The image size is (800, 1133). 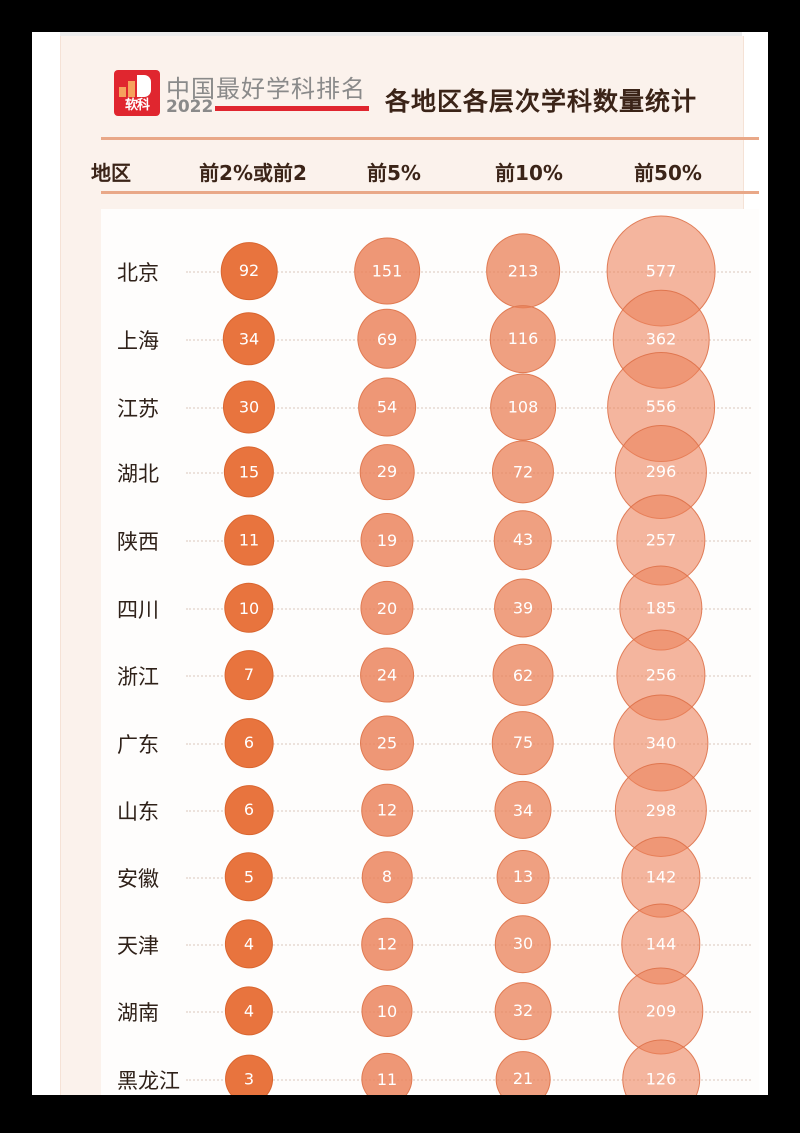 What do you see at coordinates (661, 1067) in the screenshot?
I see `bubble-top50: 126` at bounding box center [661, 1067].